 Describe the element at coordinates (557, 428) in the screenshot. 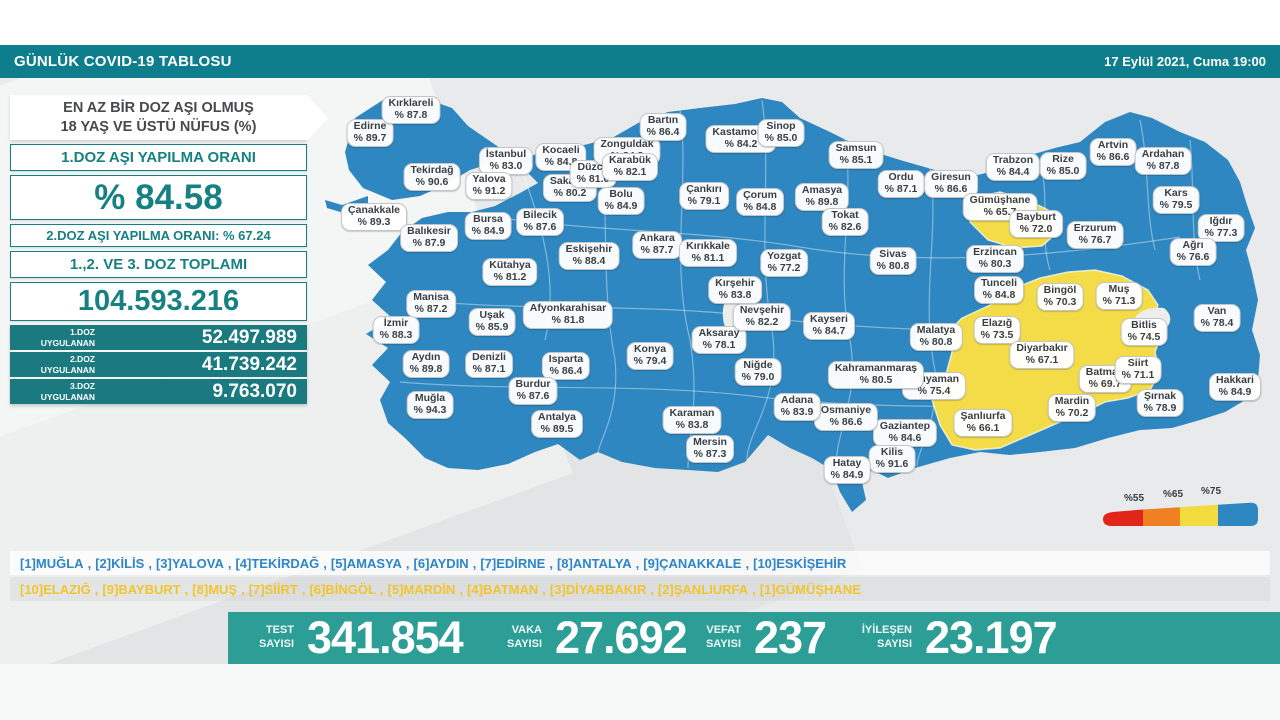

I see `province-rate: % 89.5` at that location.